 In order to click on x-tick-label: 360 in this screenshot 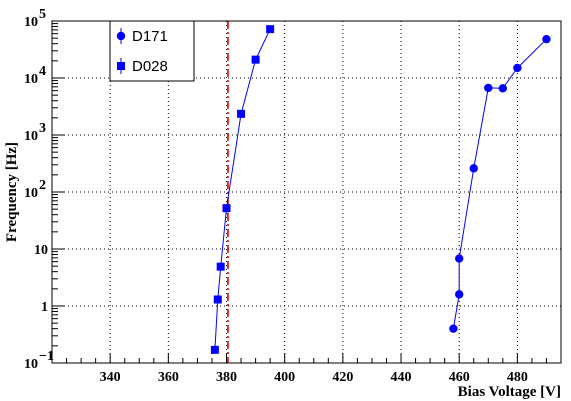, I will do `click(168, 377)`.